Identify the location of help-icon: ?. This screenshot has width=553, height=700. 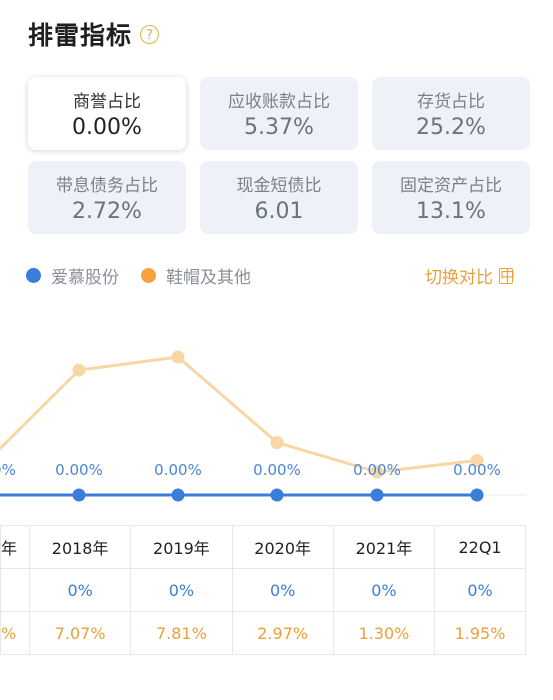
(150, 34).